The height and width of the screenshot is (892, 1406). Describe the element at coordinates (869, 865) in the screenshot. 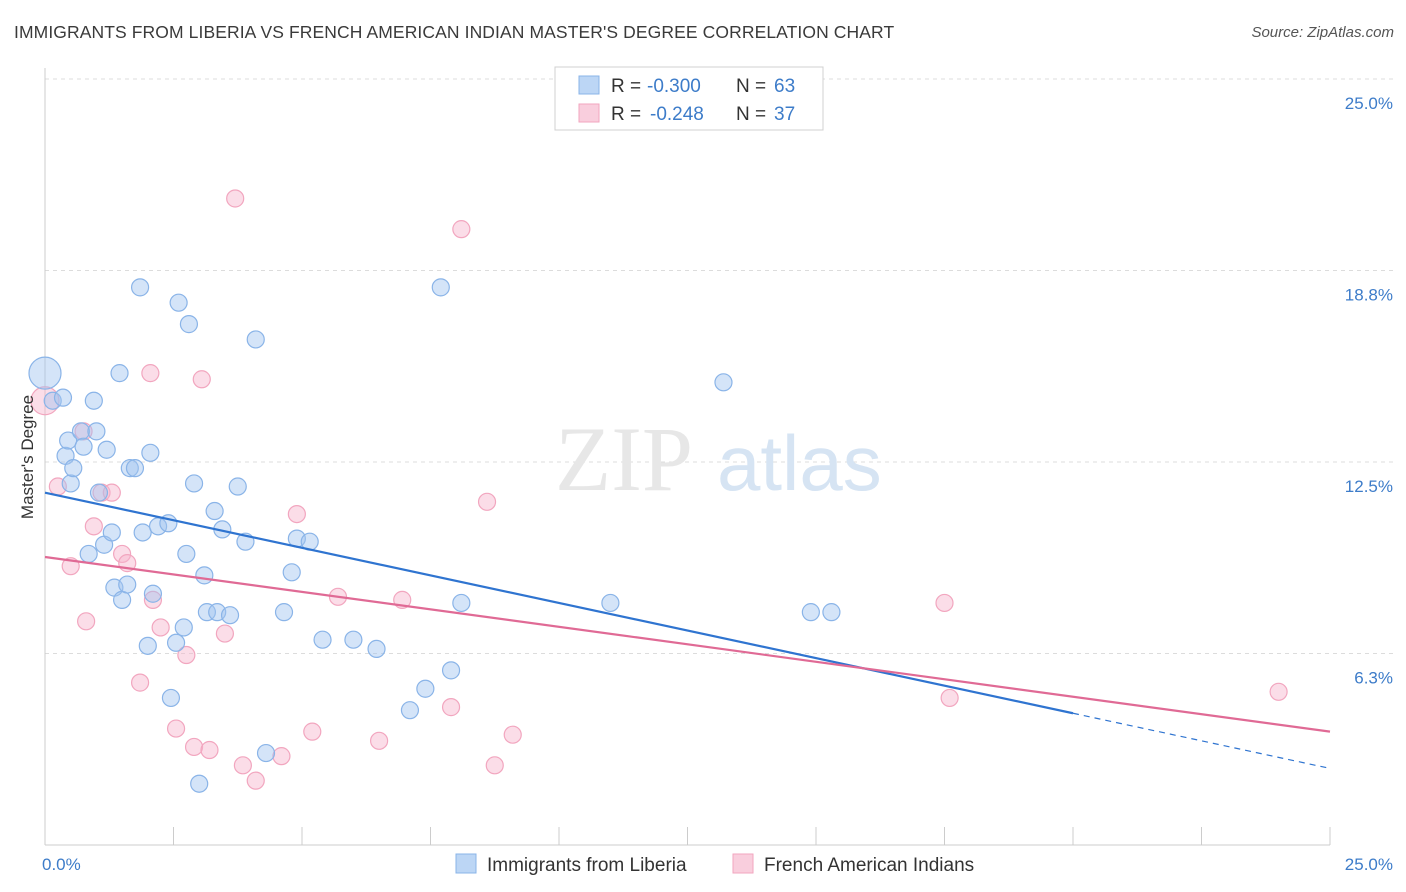

I see `bottom-legend-label-2: French American Indians` at that location.